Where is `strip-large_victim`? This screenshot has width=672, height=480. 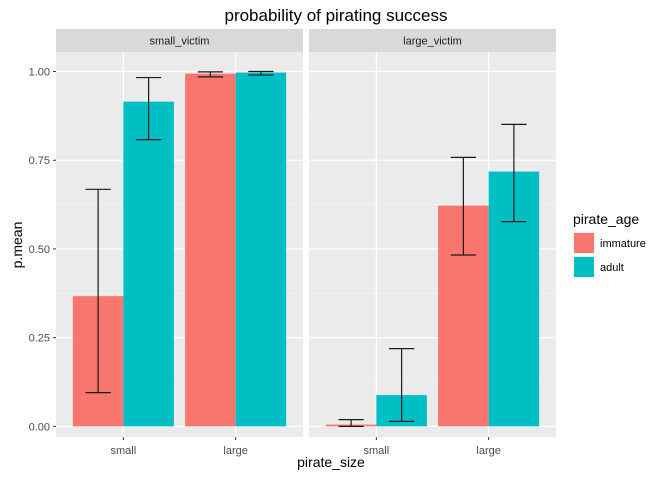
strip-large_victim is located at coordinates (432, 40).